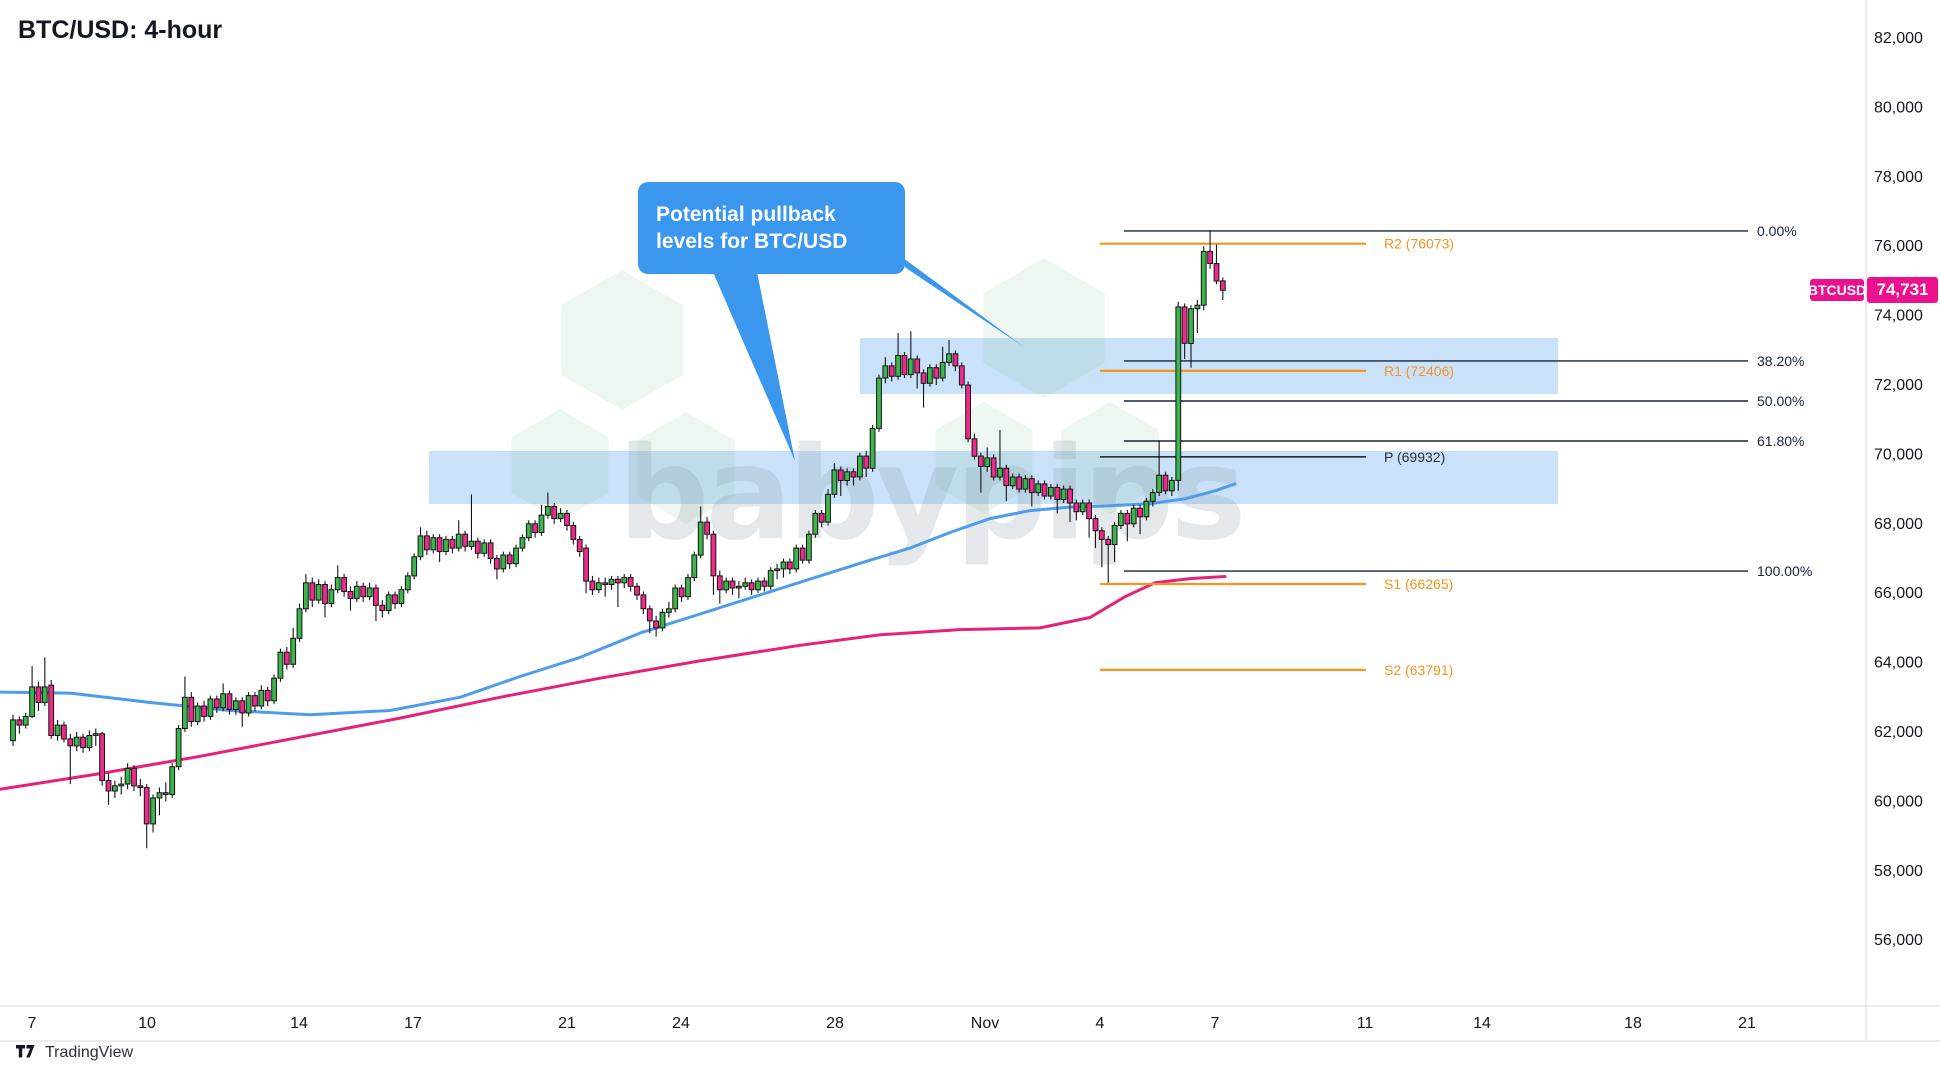 The height and width of the screenshot is (1074, 1940). What do you see at coordinates (1777, 231) in the screenshot?
I see `fib-level-label: 0.00%` at bounding box center [1777, 231].